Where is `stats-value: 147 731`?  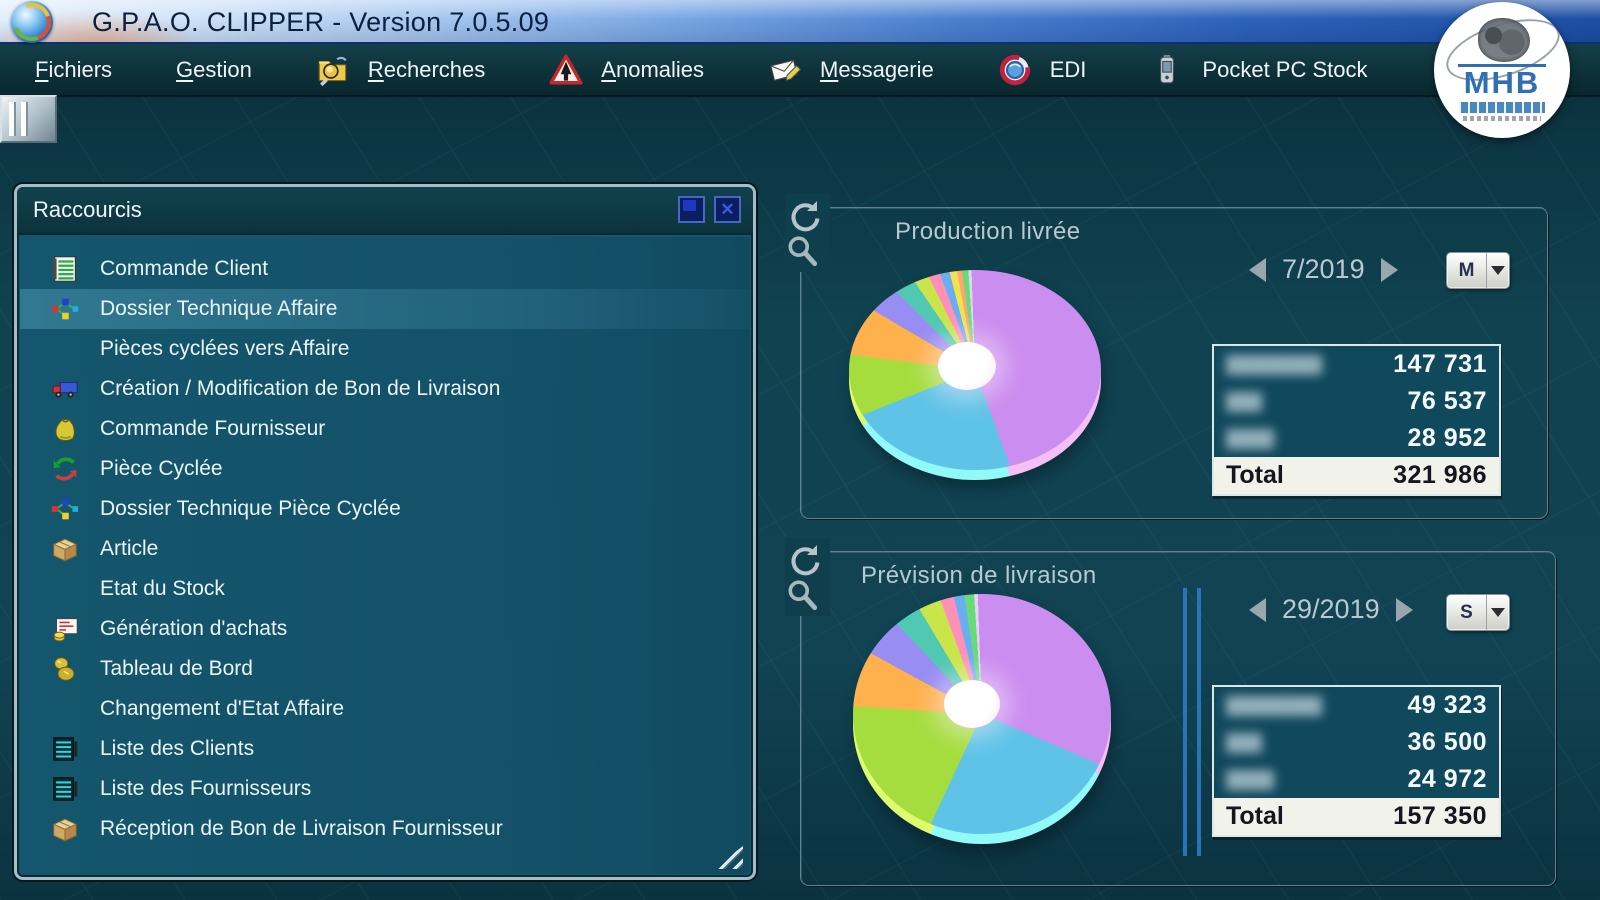 stats-value: 147 731 is located at coordinates (1440, 364).